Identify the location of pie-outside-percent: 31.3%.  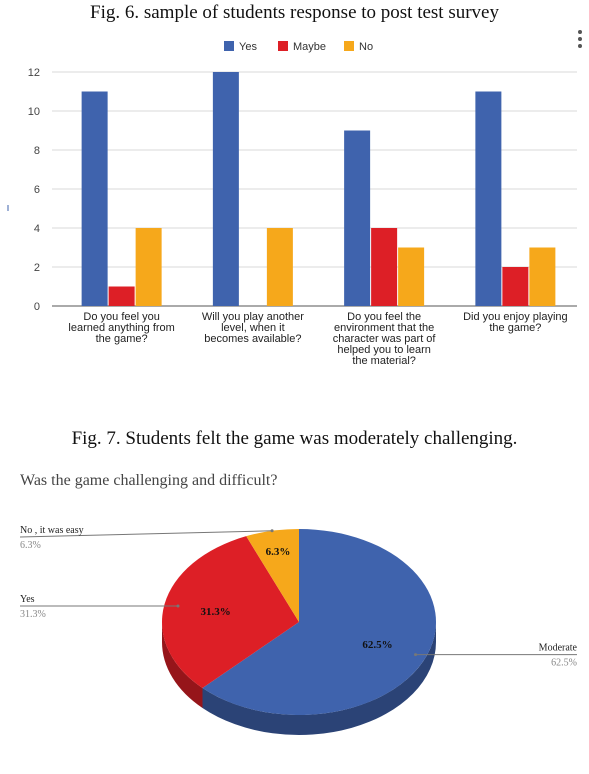
(33, 614).